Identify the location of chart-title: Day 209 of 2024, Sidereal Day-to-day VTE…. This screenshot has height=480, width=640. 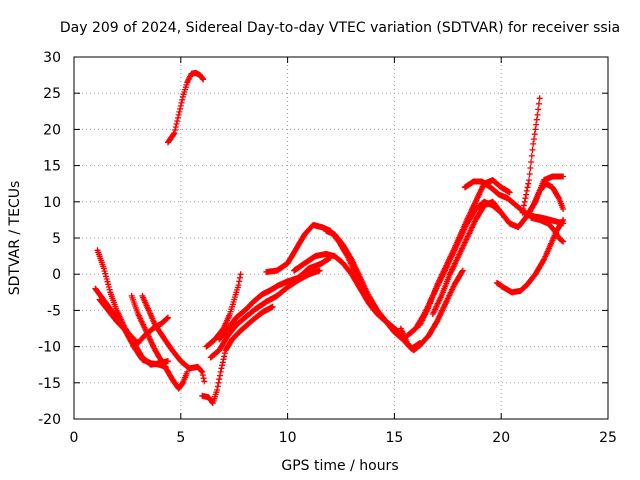
(340, 28).